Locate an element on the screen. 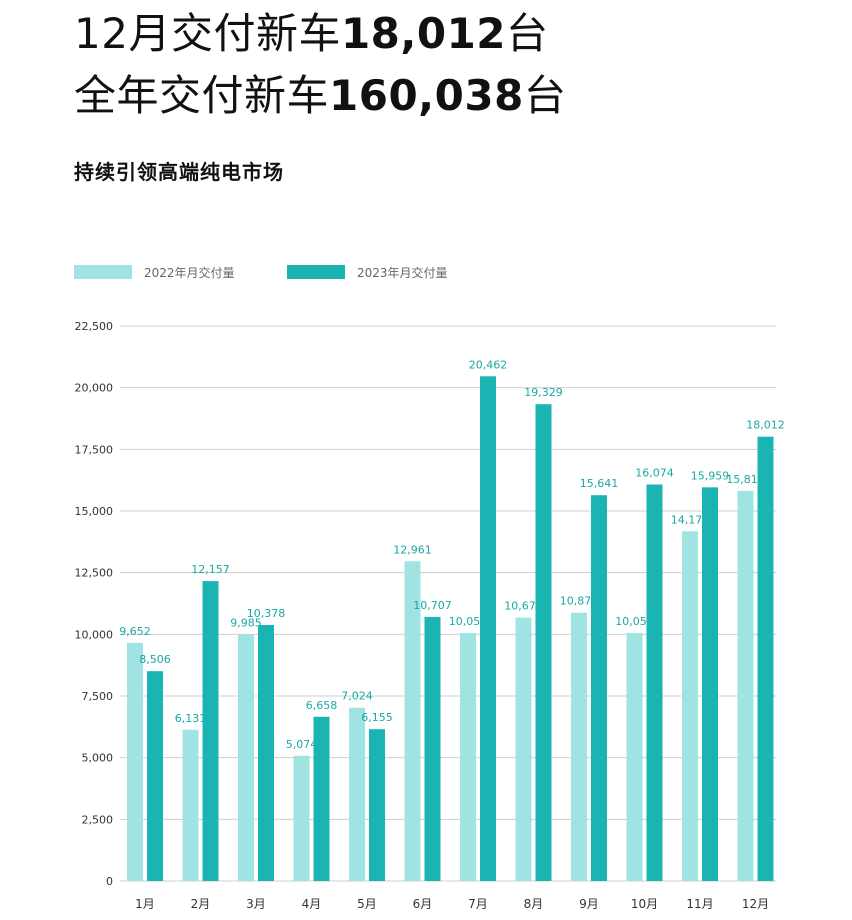 The image size is (852, 920). y-tick-label: 22,500 is located at coordinates (94, 326).